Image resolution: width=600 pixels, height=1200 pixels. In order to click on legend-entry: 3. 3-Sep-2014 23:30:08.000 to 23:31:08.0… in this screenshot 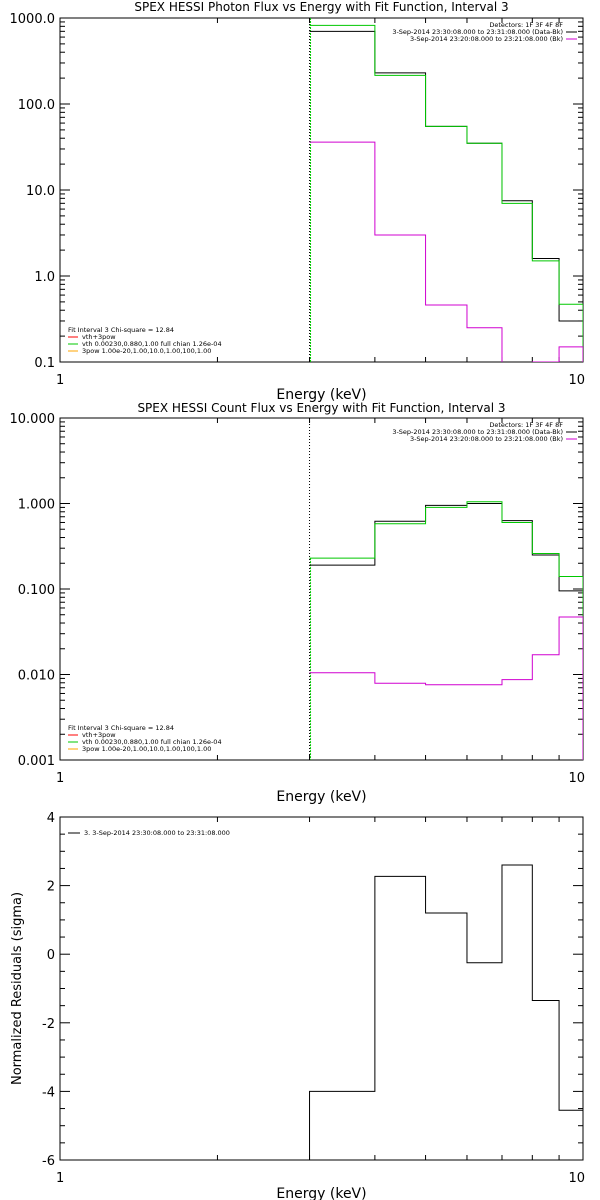, I will do `click(157, 833)`.